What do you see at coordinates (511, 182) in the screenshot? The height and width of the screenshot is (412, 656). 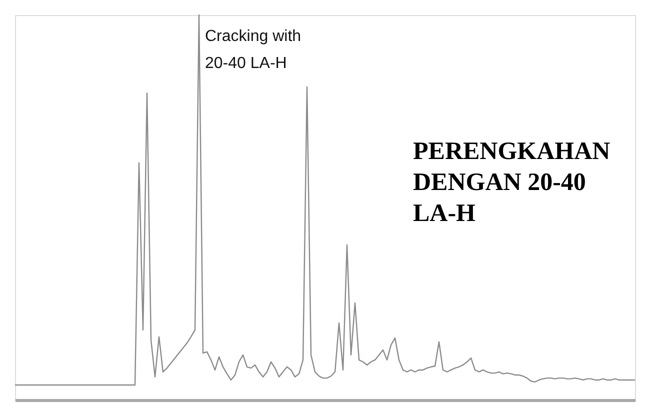 I see `annotation: PERENGKAHAN DENGAN 20-40 LA-H` at bounding box center [511, 182].